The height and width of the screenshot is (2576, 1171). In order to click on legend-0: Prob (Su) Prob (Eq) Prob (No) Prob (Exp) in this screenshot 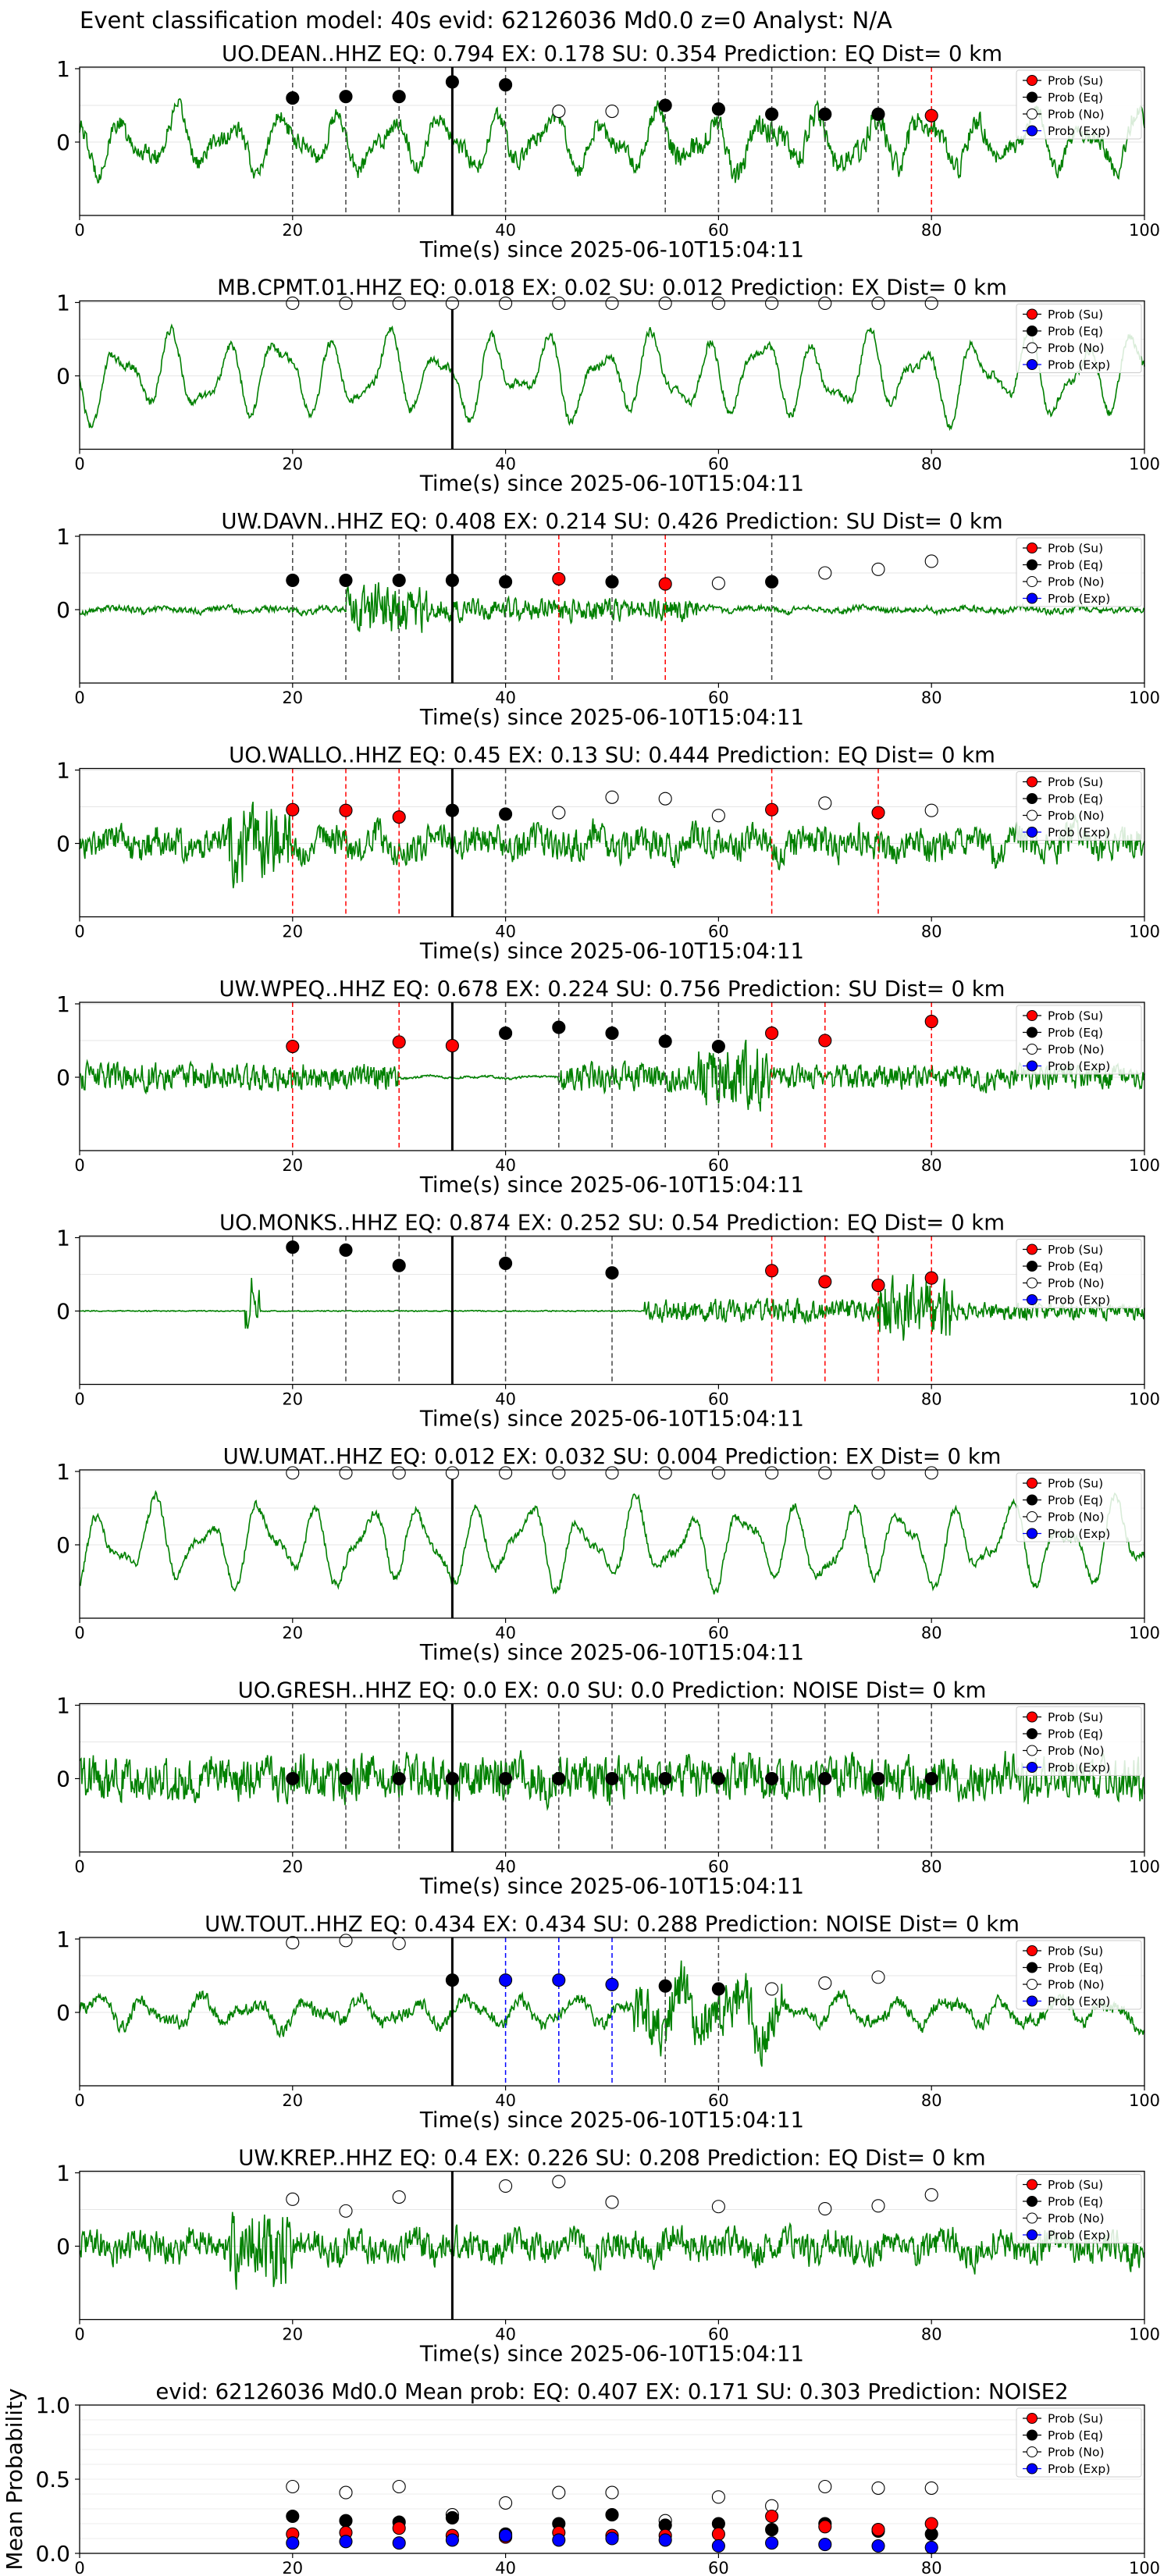, I will do `click(1079, 104)`.